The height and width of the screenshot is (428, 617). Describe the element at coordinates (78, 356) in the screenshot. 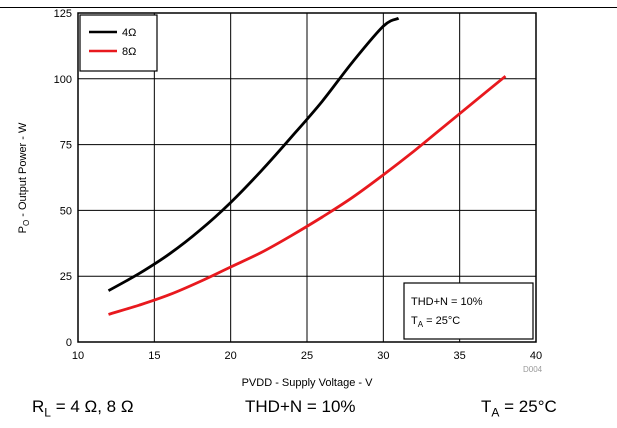

I see `x-tick-label: 10` at that location.